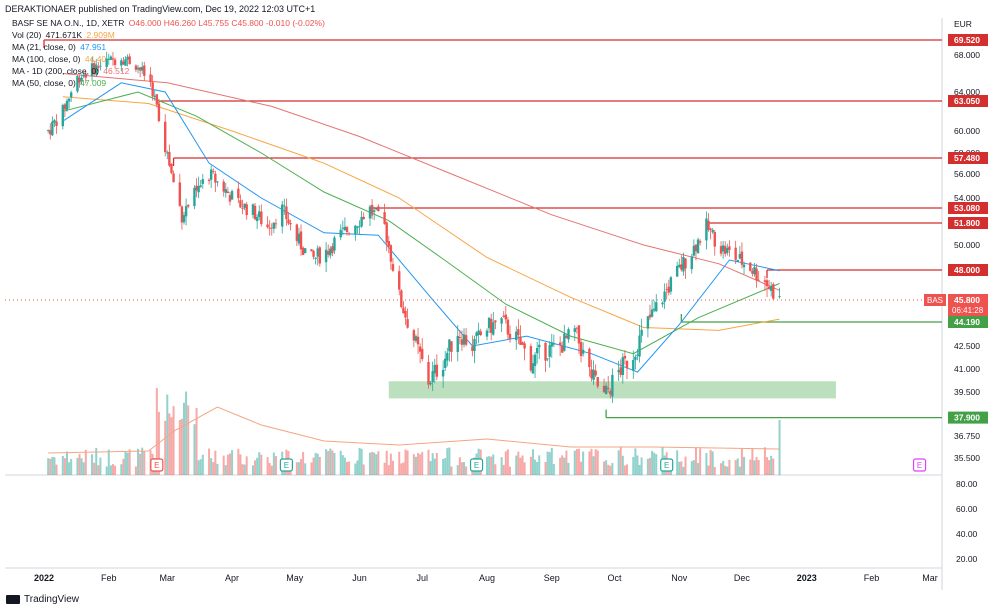  I want to click on price-tick-label: 68.000, so click(967, 55).